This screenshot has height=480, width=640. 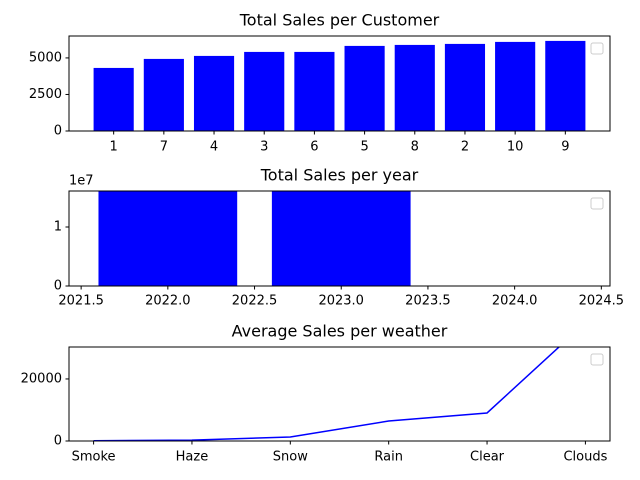 I want to click on x-tick-label: 2024.5, so click(x=602, y=301).